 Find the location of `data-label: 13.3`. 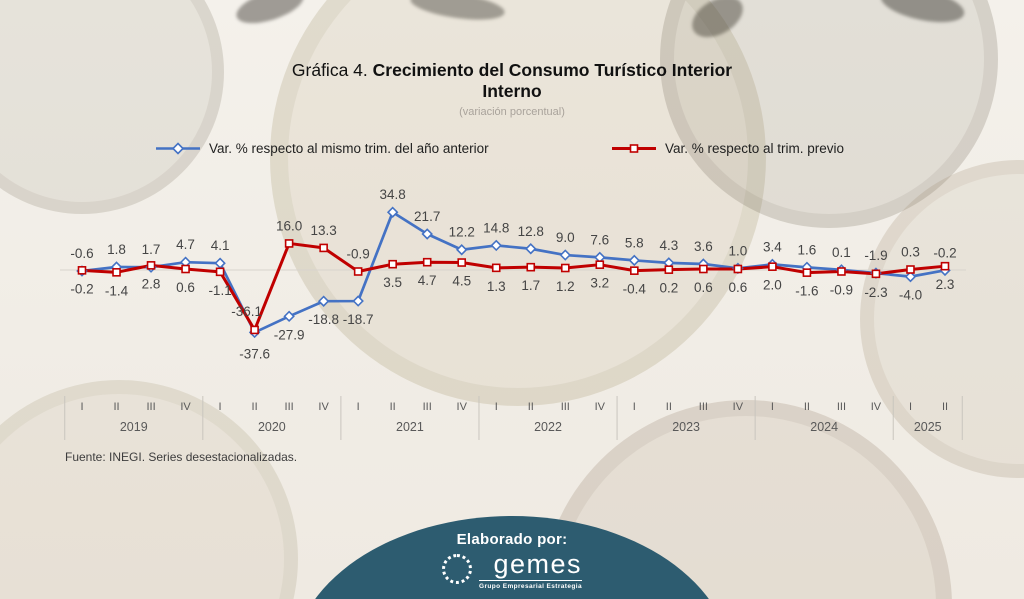

data-label: 13.3 is located at coordinates (323, 230).